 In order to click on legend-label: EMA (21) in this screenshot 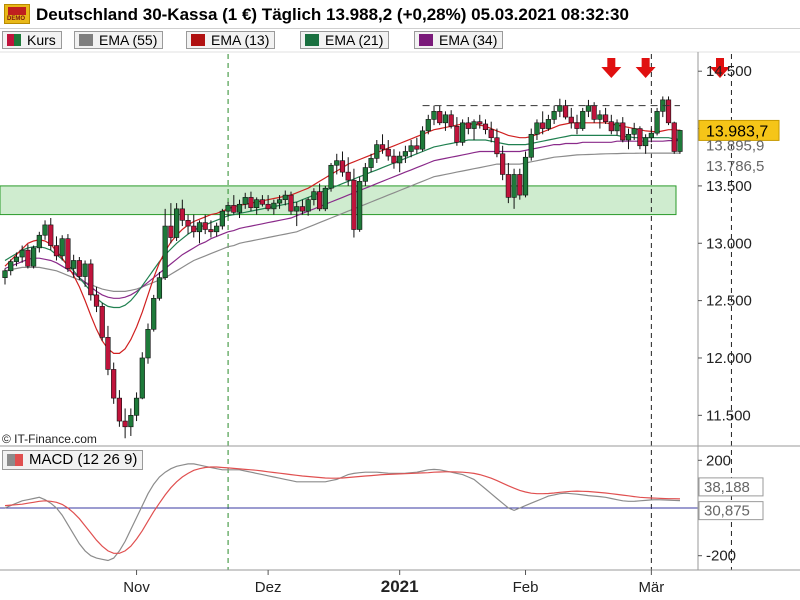, I will do `click(354, 40)`.